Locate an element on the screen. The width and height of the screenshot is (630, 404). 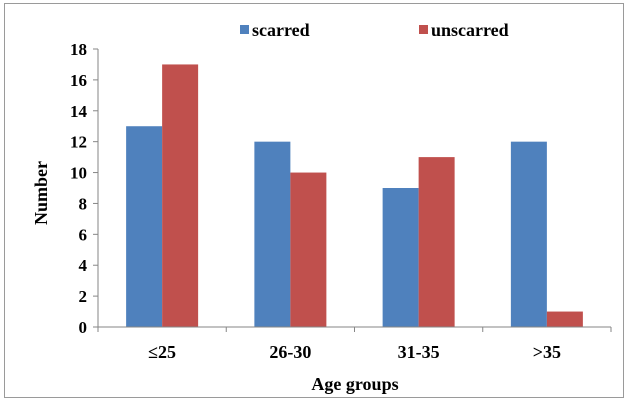
y-tick-label: 12 is located at coordinates (78, 142).